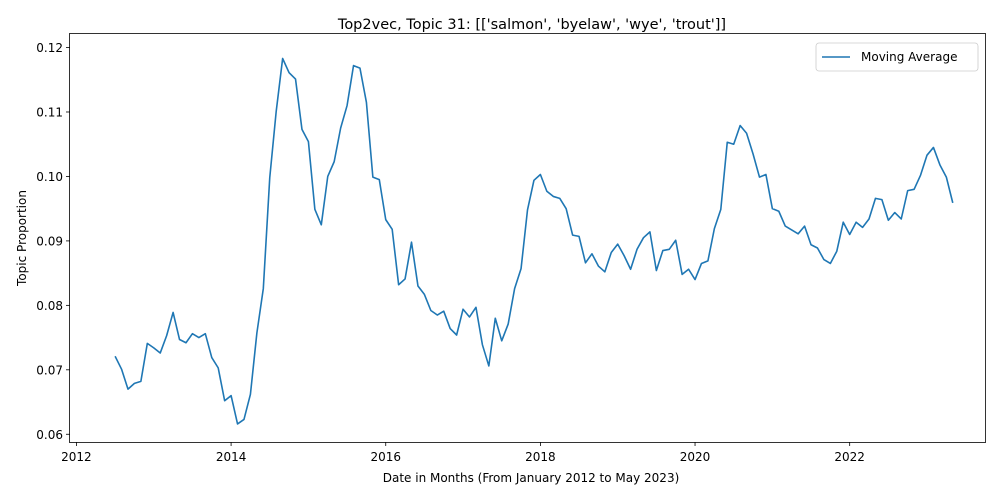  Describe the element at coordinates (849, 457) in the screenshot. I see `x-tick-label: 2022` at that location.